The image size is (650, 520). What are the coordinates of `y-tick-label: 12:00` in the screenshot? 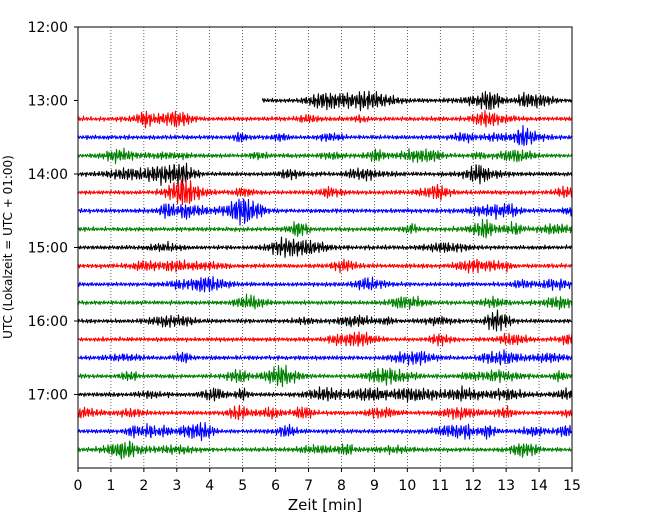 It's located at (48, 28).